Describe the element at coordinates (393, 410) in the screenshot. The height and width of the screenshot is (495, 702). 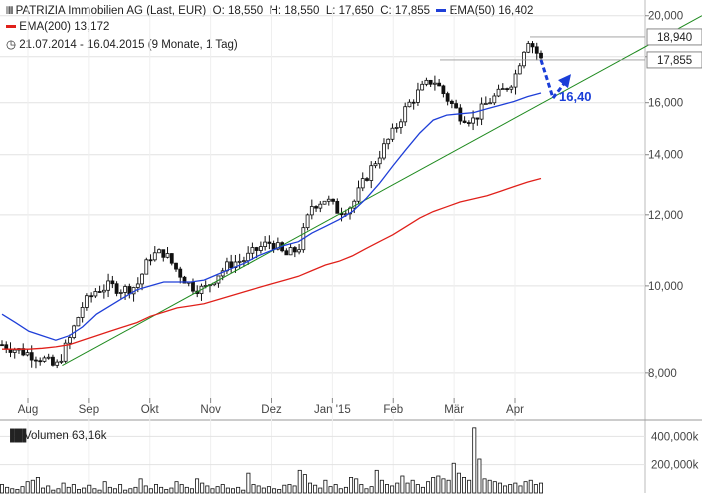
I see `x-tick-label: Feb` at that location.